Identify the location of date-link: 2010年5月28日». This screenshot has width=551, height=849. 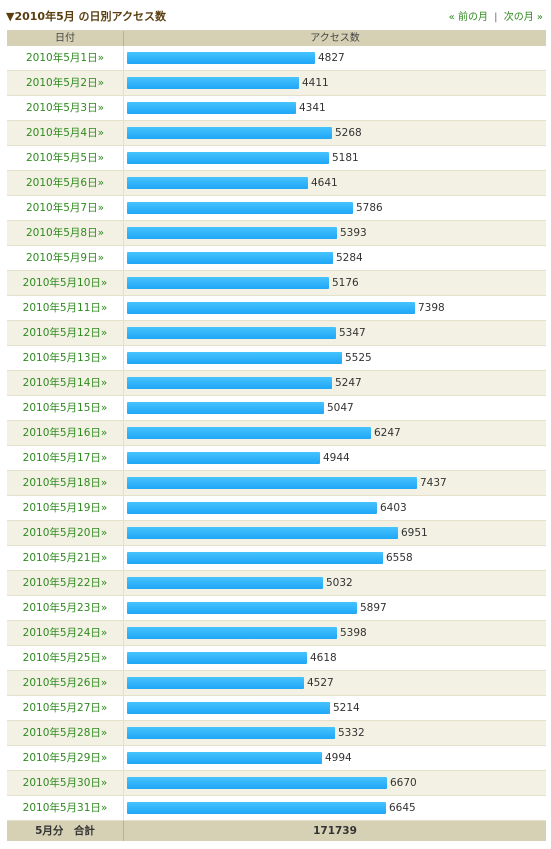
(65, 733).